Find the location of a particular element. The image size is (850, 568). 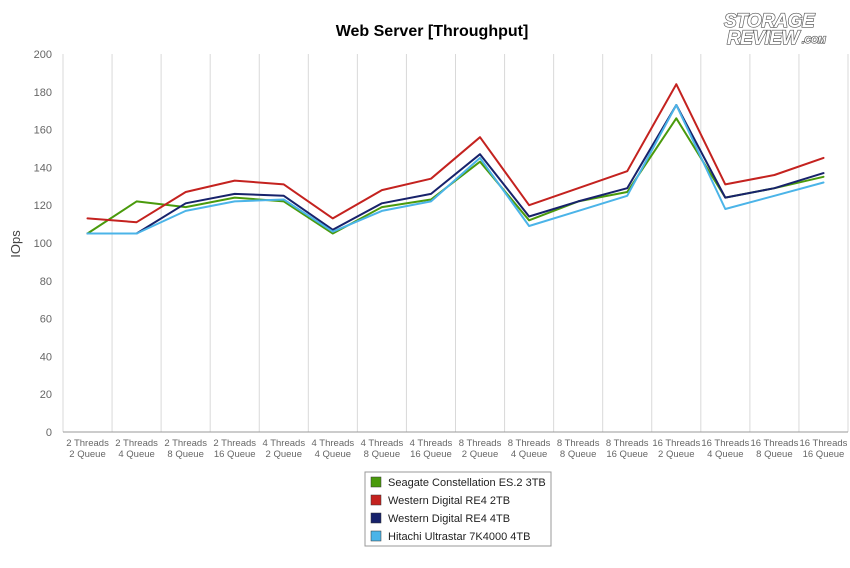

x-tick-label: 16 Threads 16 Queue is located at coordinates (824, 449).